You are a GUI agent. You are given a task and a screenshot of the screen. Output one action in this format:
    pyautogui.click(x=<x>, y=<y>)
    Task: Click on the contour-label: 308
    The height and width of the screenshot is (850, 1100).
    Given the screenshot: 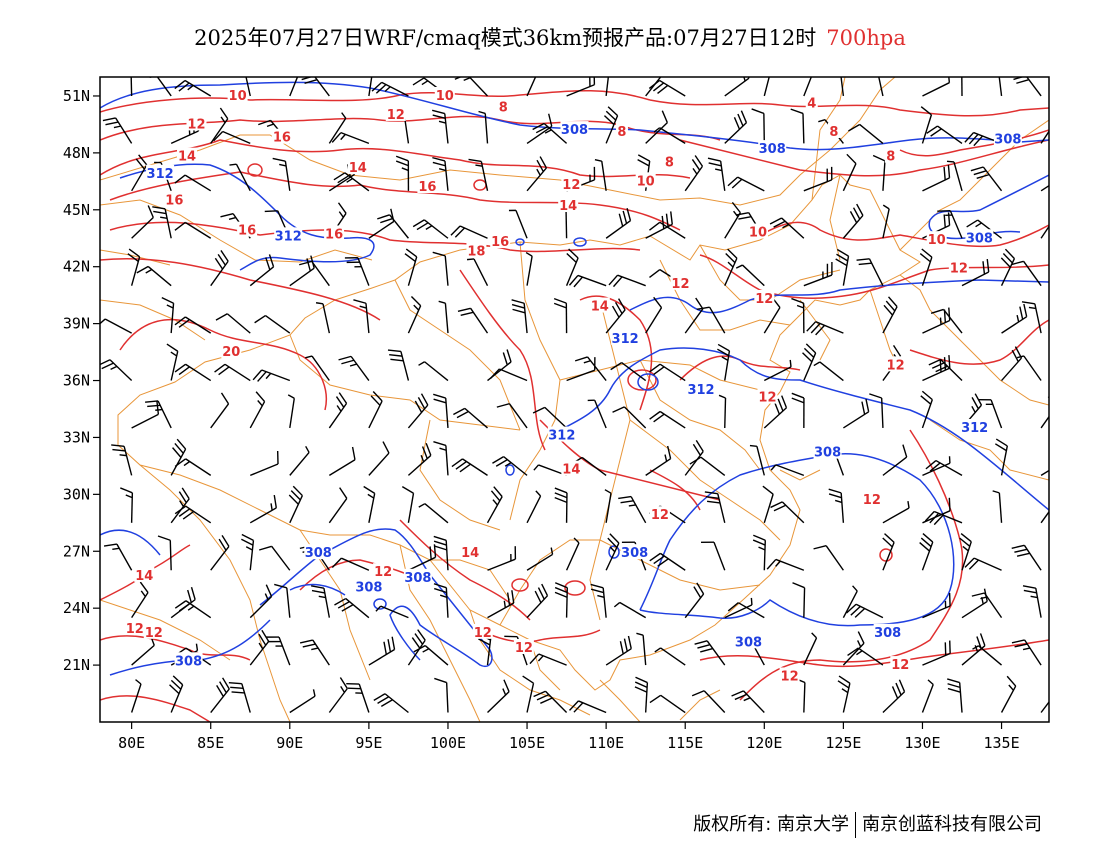 What is the action you would take?
    pyautogui.click(x=574, y=130)
    